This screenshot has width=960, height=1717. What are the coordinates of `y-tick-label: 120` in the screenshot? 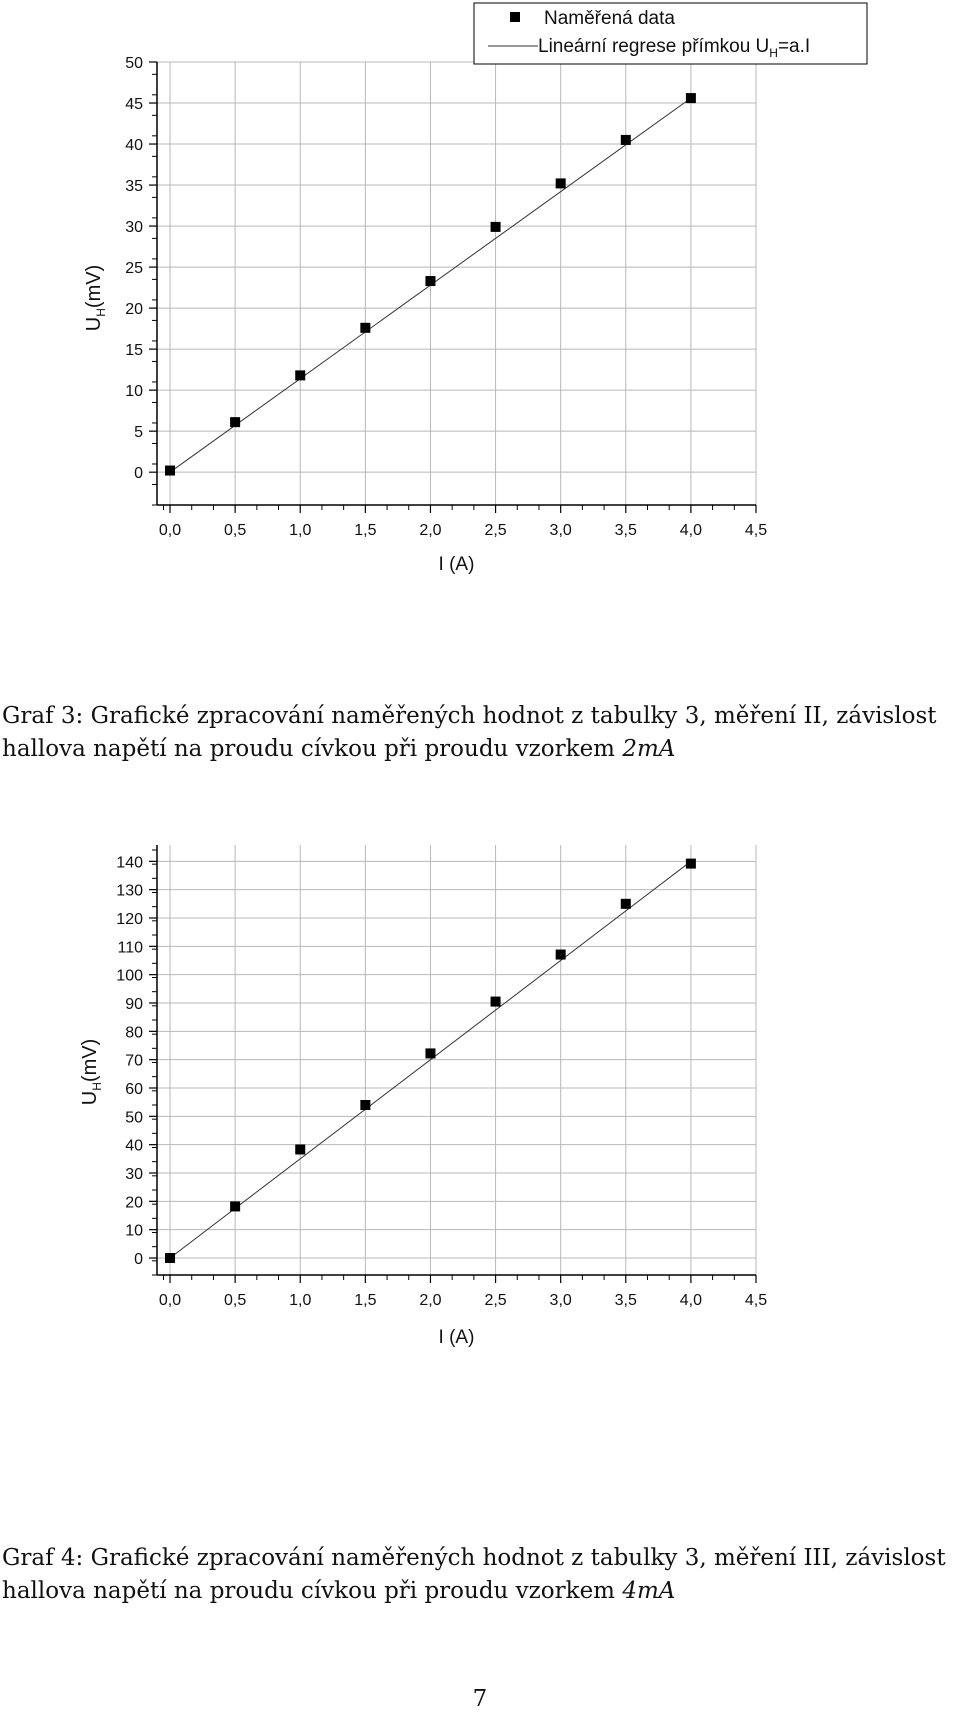 It's located at (129, 919).